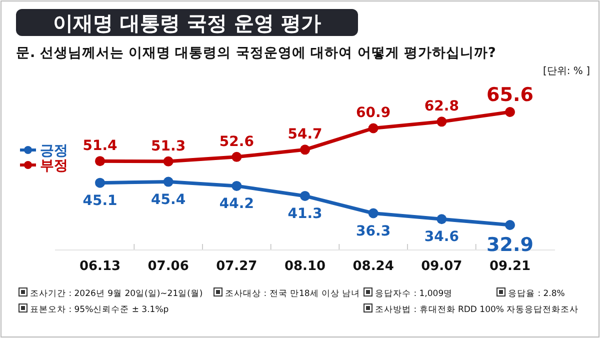 The height and width of the screenshot is (338, 600). I want to click on title: 이재명 대통령 국정 운영 평가, so click(187, 22).